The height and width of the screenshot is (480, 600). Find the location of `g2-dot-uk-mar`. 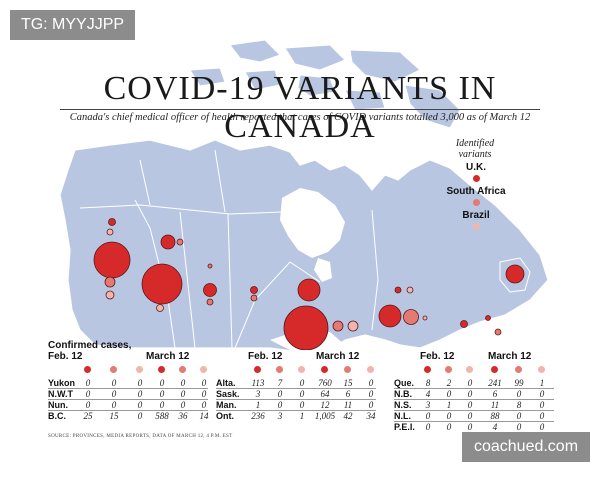

g2-dot-uk-mar is located at coordinates (324, 369).